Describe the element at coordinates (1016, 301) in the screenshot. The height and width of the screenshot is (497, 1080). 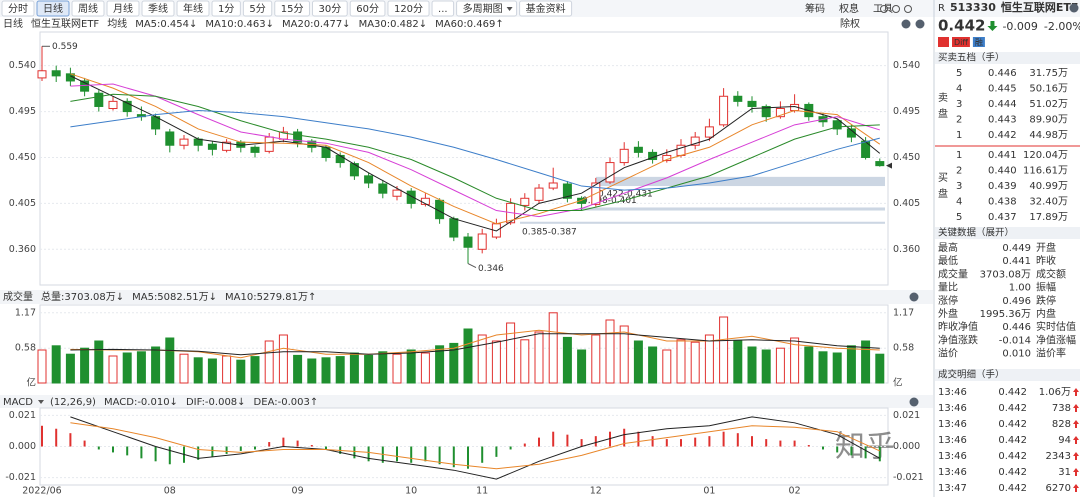
I see `key-value: 0.496` at that location.